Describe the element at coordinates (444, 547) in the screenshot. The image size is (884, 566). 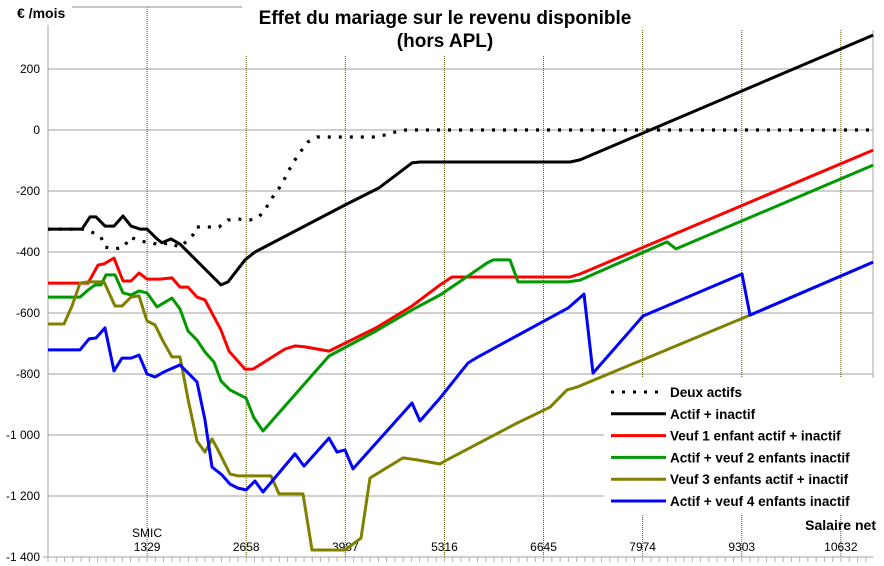
I see `x-tick-label: 5316` at that location.